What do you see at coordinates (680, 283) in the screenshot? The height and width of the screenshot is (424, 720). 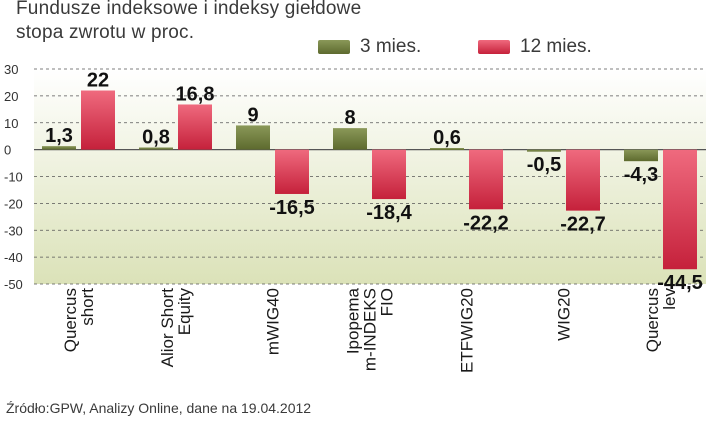 I see `data-label: -44,5` at bounding box center [680, 283].